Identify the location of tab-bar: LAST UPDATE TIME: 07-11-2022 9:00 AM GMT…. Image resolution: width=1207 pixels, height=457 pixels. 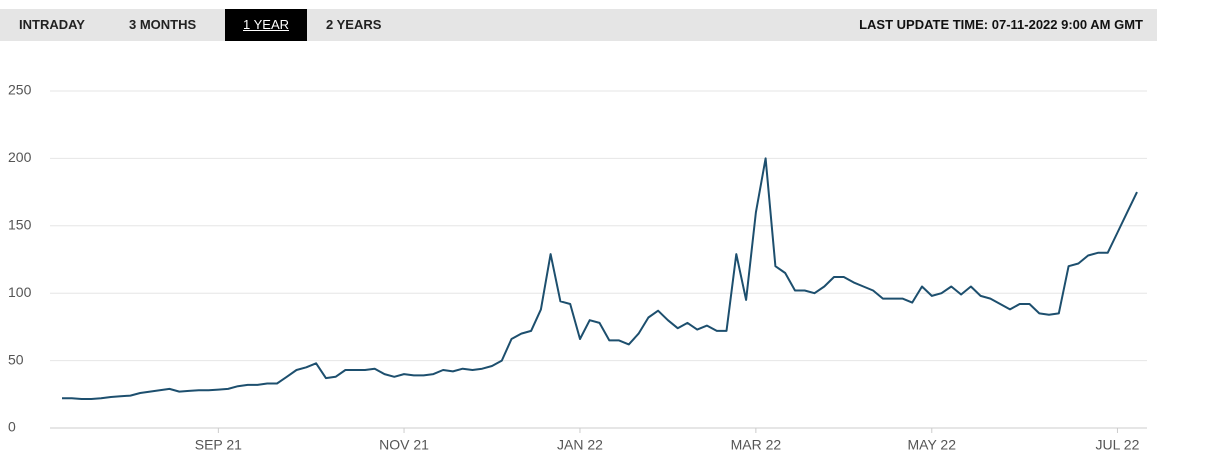
(578, 25).